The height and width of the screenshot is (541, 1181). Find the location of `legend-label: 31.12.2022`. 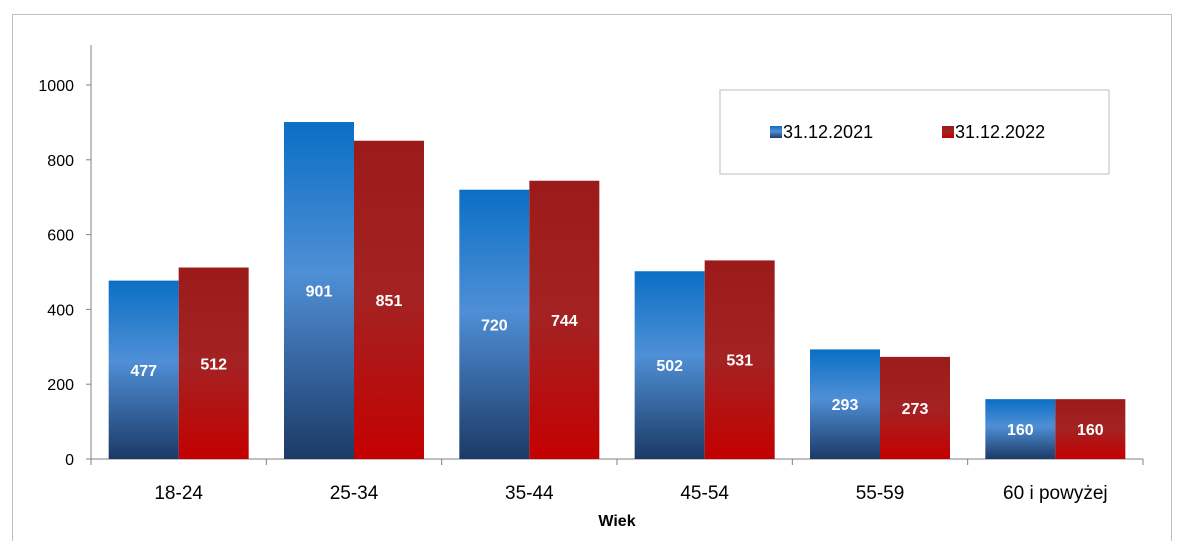

legend-label: 31.12.2022 is located at coordinates (1000, 132).